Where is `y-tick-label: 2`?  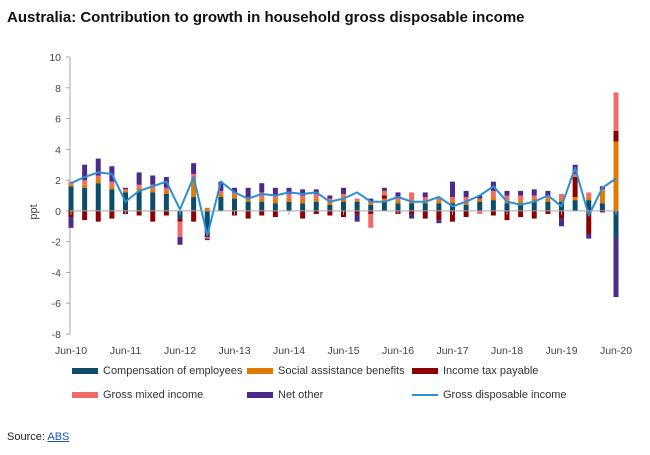
y-tick-label: 2 is located at coordinates (58, 181).